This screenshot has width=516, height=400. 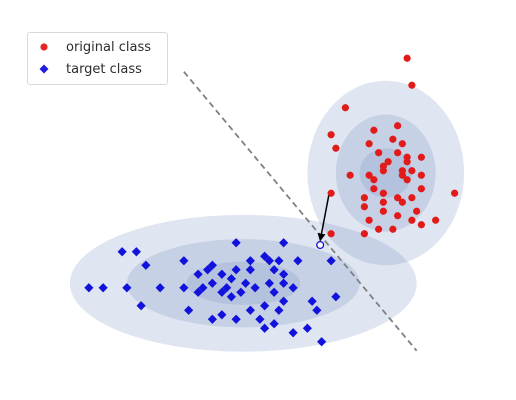 I want to click on arrow-layer, so click(x=323, y=222).